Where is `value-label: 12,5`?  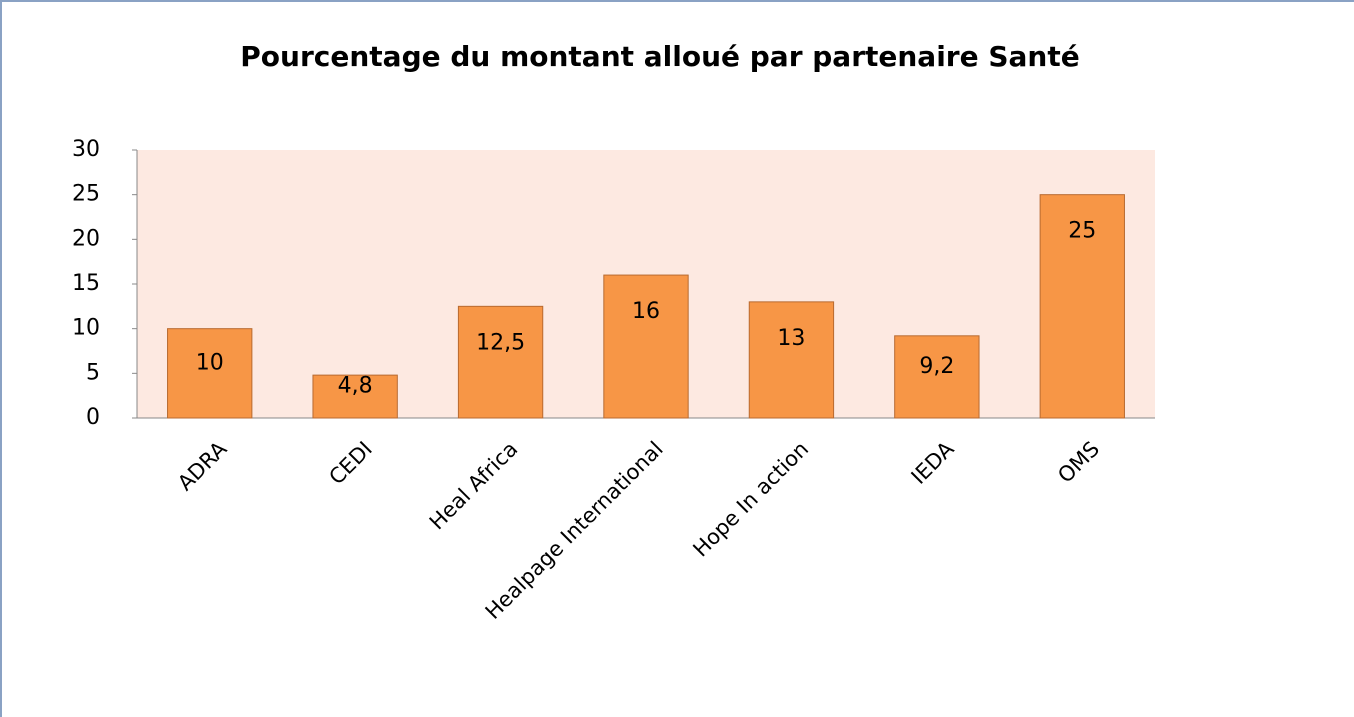 value-label: 12,5 is located at coordinates (500, 342).